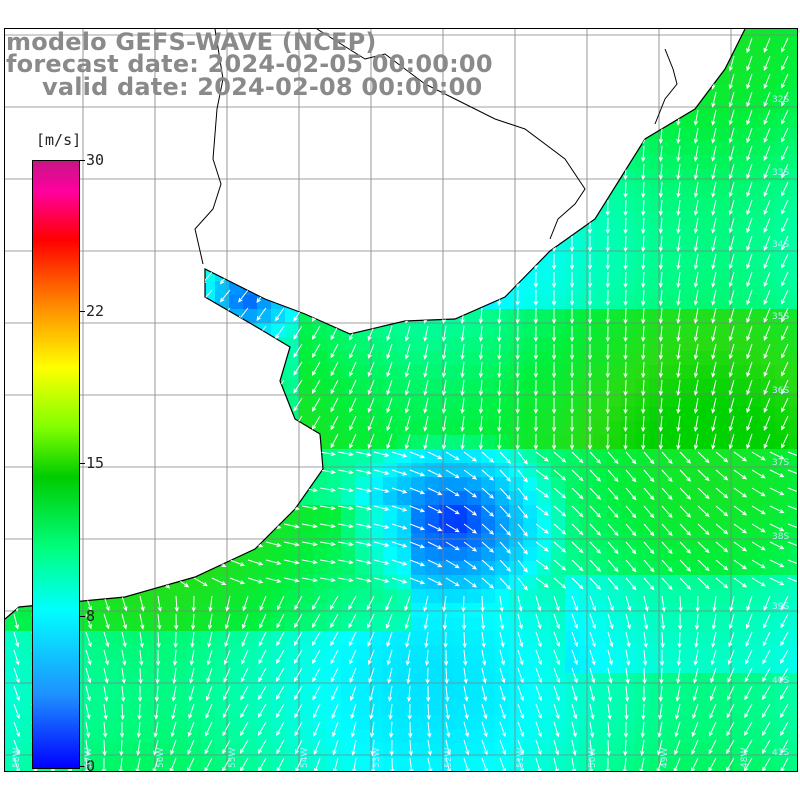 This screenshot has width=800, height=800. What do you see at coordinates (95, 463) in the screenshot?
I see `colorbar-tick-label: 15` at bounding box center [95, 463].